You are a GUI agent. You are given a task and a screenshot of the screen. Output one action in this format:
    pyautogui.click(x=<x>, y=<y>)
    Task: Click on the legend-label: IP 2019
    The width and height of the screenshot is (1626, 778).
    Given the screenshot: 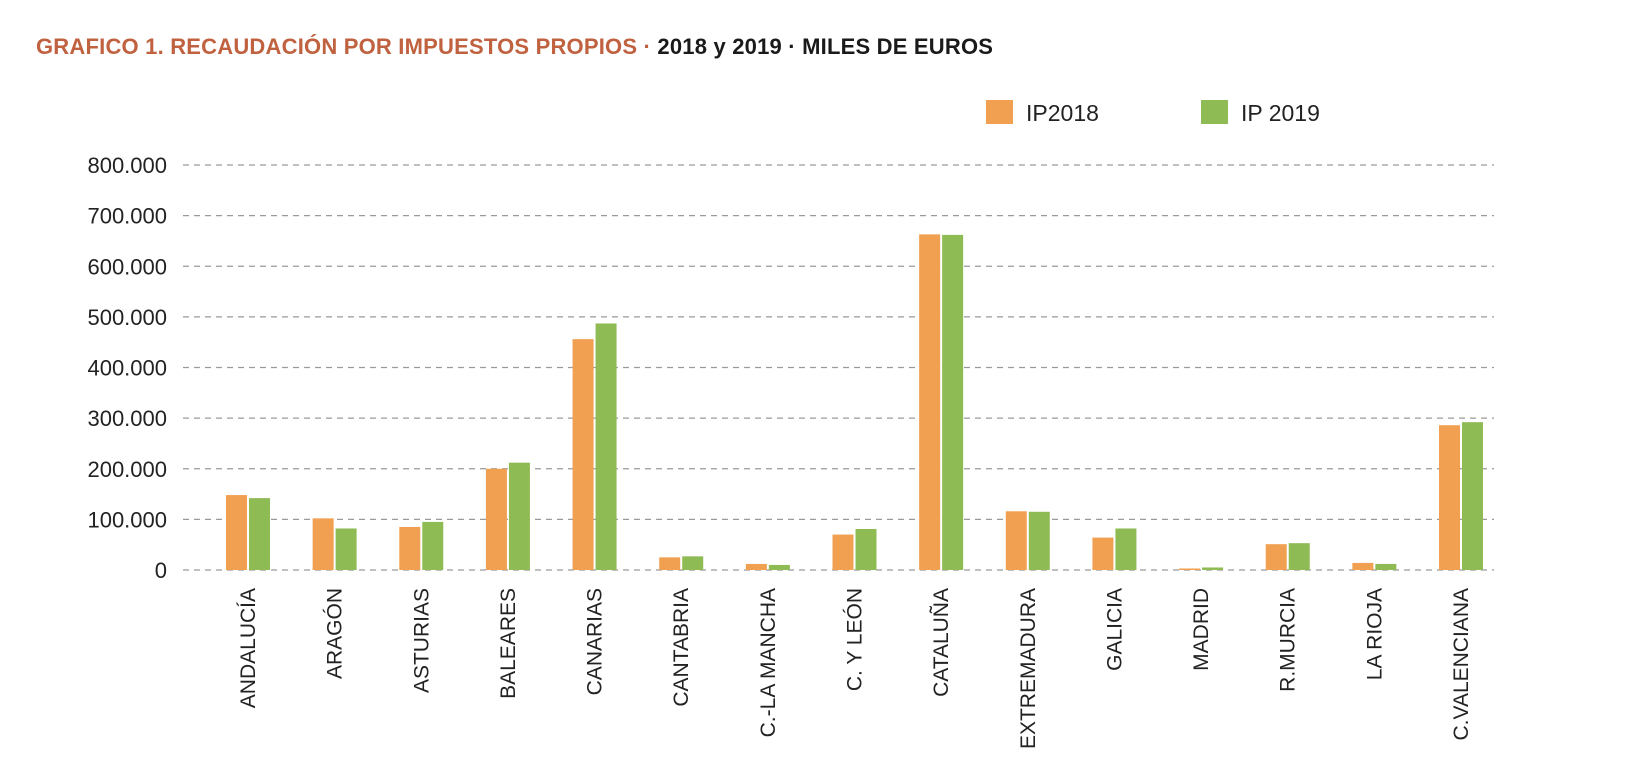 What is the action you would take?
    pyautogui.click(x=1280, y=113)
    